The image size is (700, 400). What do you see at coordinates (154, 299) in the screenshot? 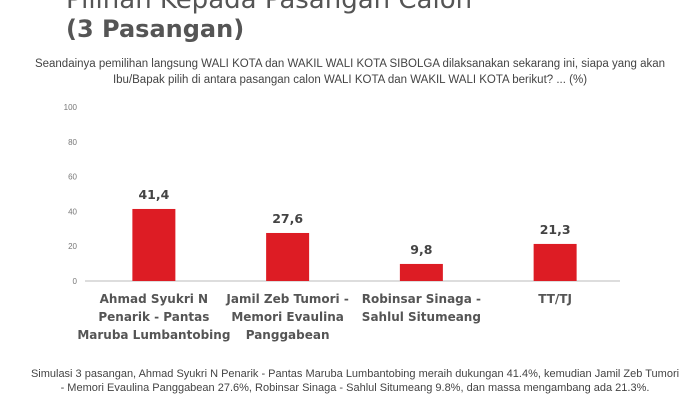
I see `x-tick-label: Ahmad Syukri N` at bounding box center [154, 299].